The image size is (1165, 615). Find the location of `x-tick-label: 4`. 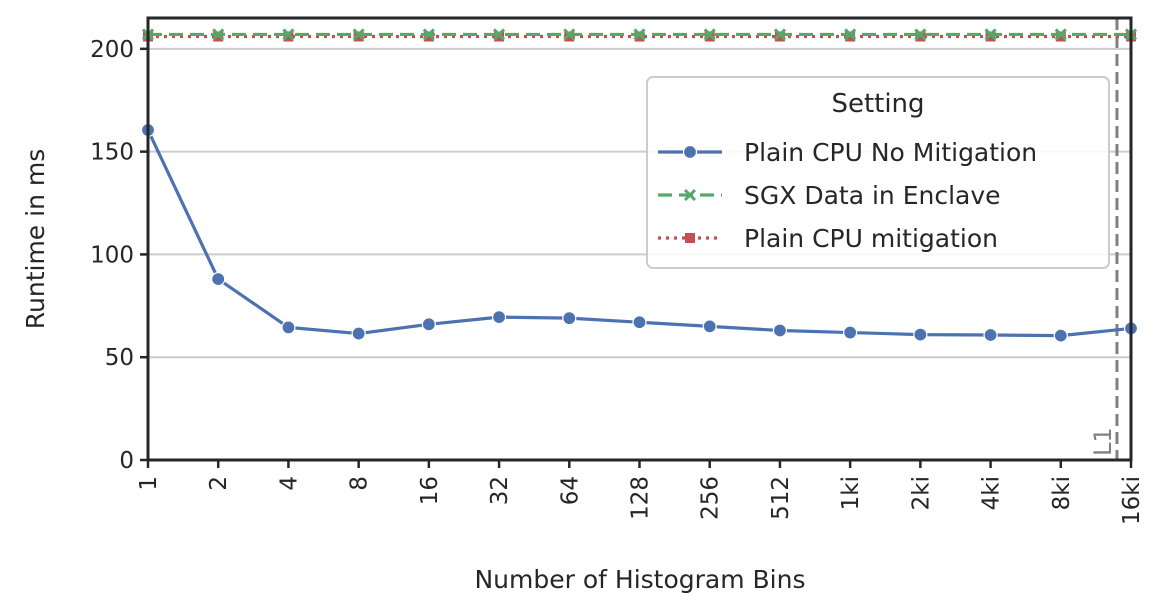

x-tick-label: 4 is located at coordinates (289, 483).